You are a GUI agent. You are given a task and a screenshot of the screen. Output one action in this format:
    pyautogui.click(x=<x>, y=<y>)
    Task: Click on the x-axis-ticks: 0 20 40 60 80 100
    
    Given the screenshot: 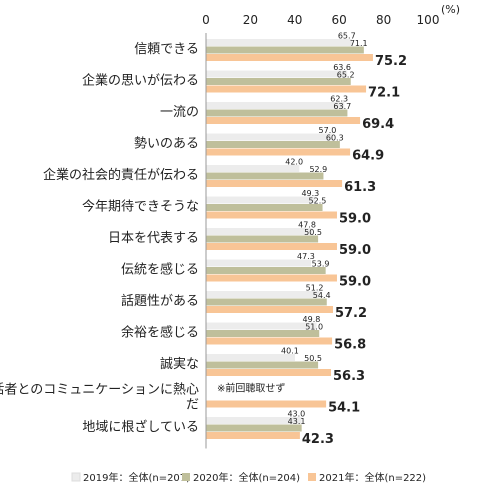 What is the action you would take?
    pyautogui.click(x=320, y=20)
    